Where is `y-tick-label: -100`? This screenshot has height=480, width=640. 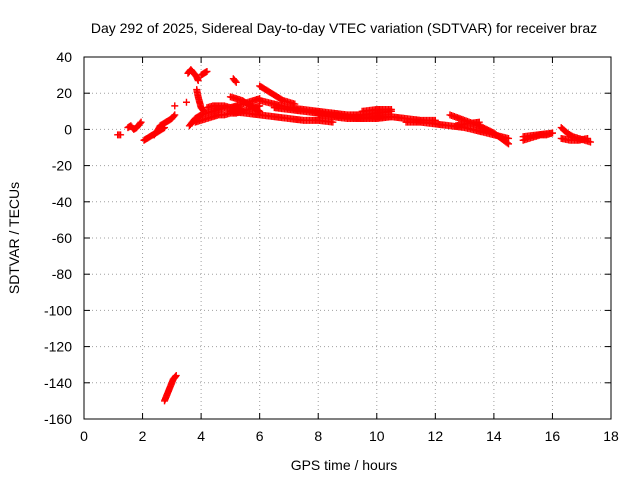 y-tick-label: -100 is located at coordinates (58, 310).